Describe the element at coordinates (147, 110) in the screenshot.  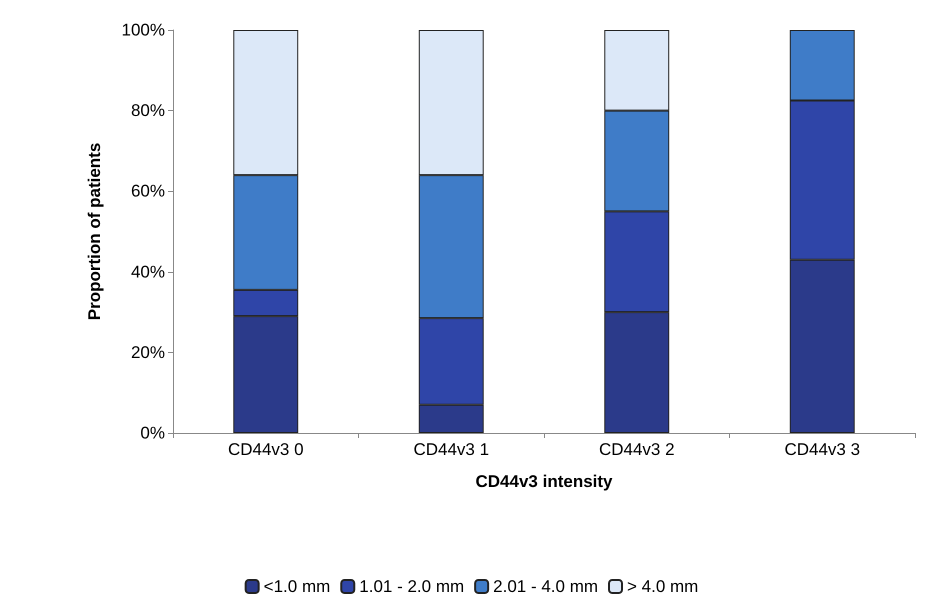
I see `y-tick-label: 80%` at that location.